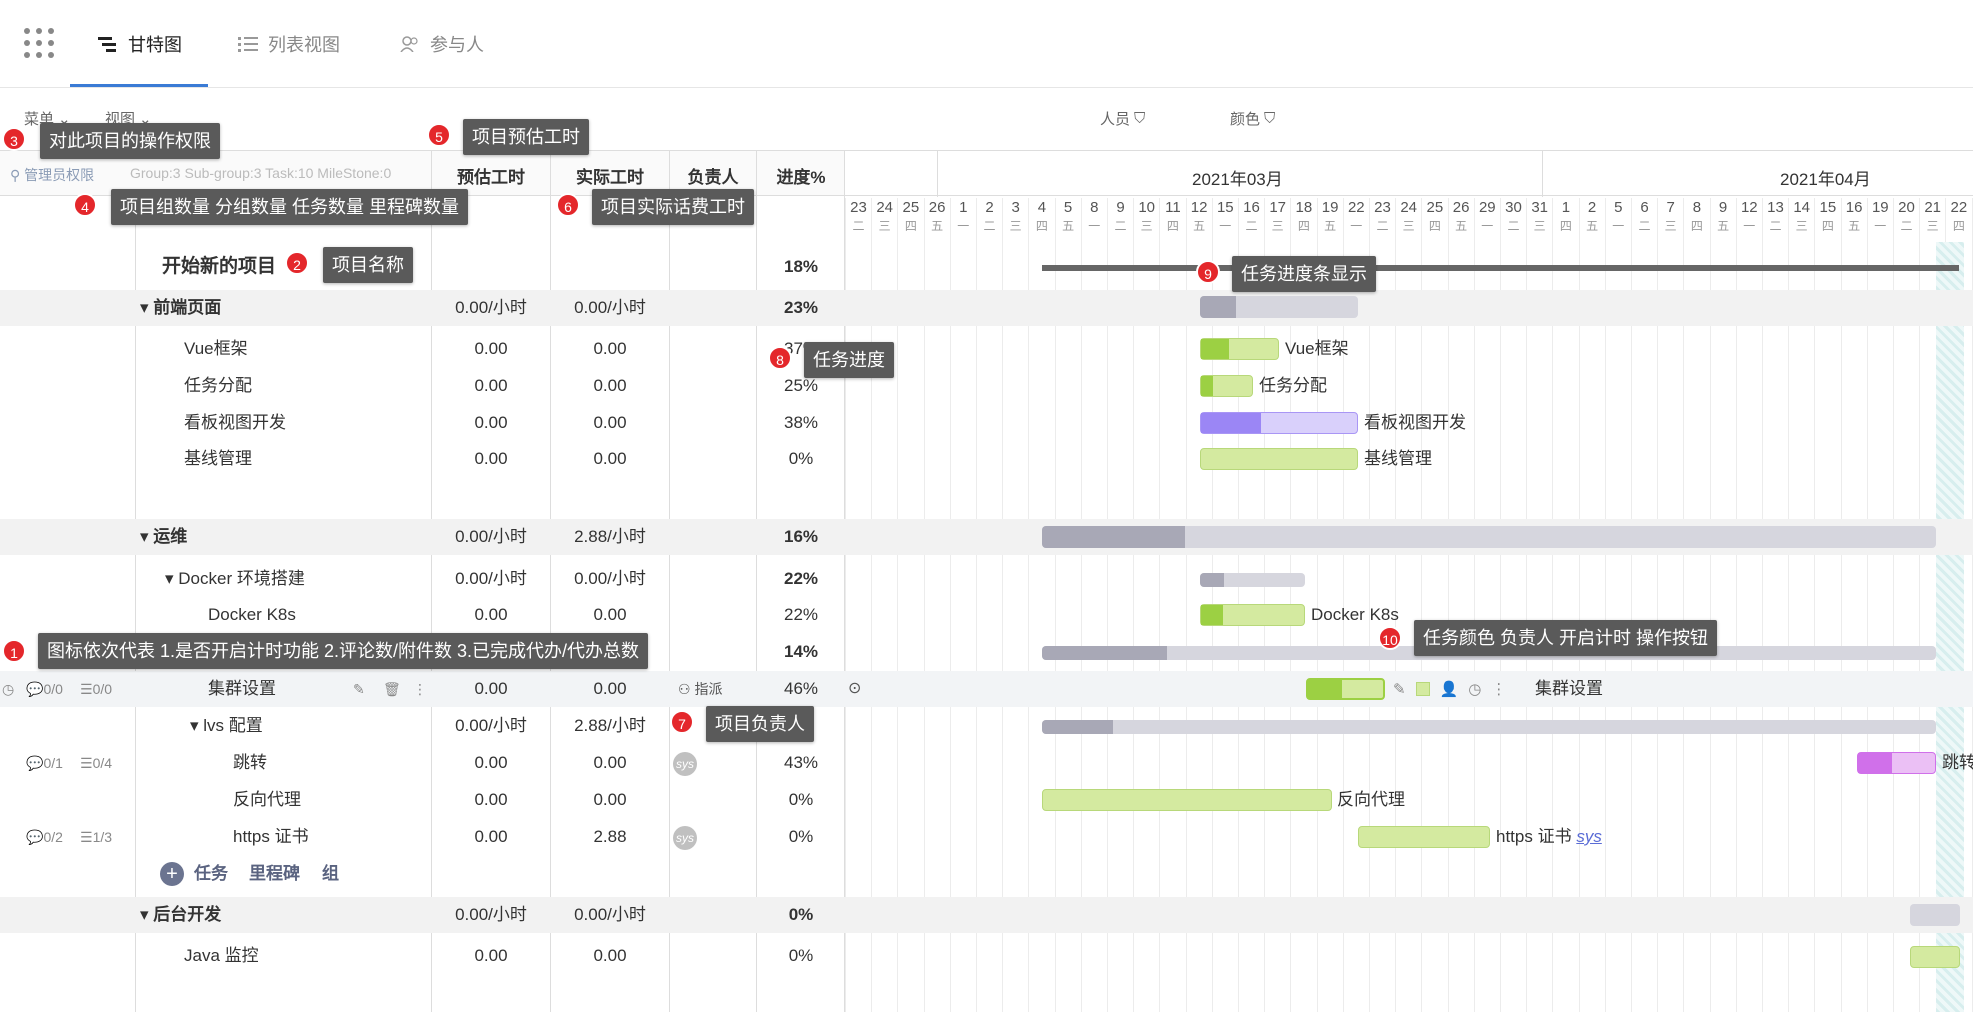  What do you see at coordinates (986, 726) in the screenshot?
I see `subgroup-row: ▾ lvs 配置 0.00/小时 2.88/小时` at bounding box center [986, 726].